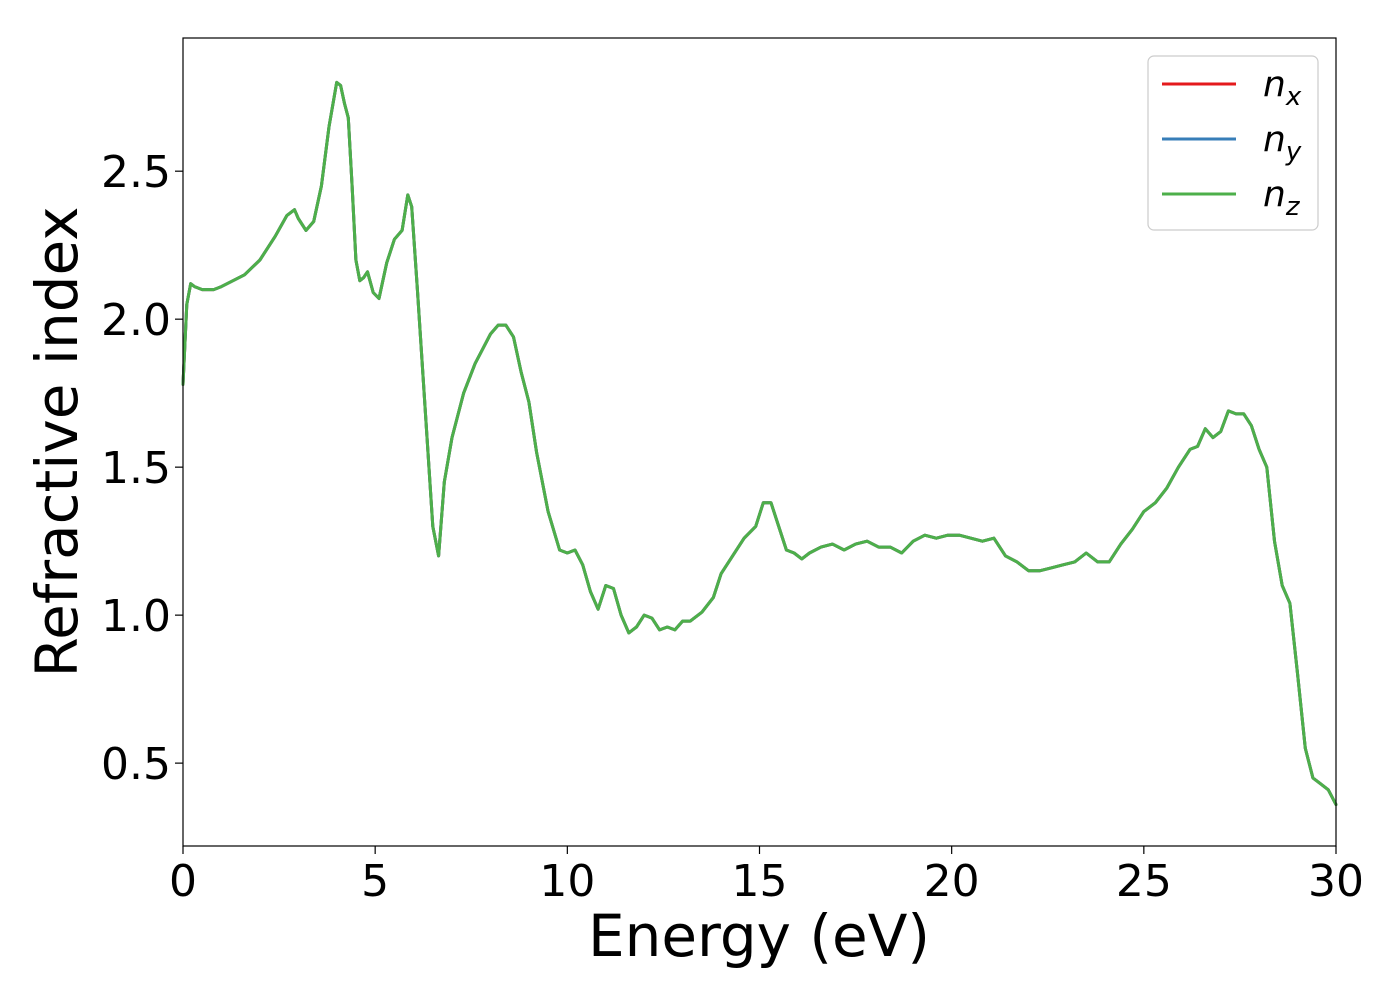 This screenshot has height=1000, width=1400. I want to click on x-tick-label: 5, so click(375, 881).